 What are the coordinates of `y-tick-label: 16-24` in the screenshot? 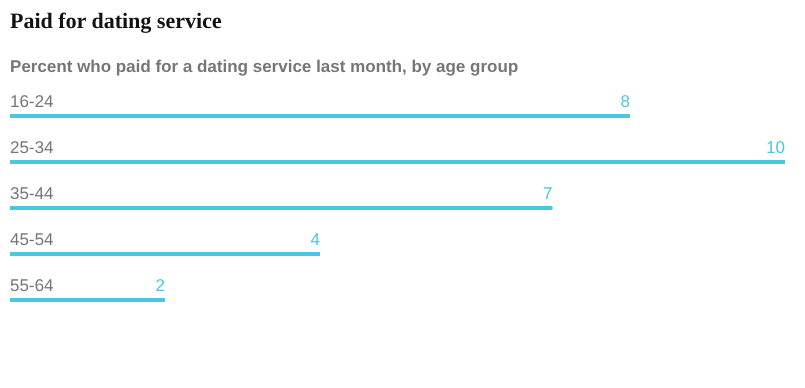 It's located at (32, 101).